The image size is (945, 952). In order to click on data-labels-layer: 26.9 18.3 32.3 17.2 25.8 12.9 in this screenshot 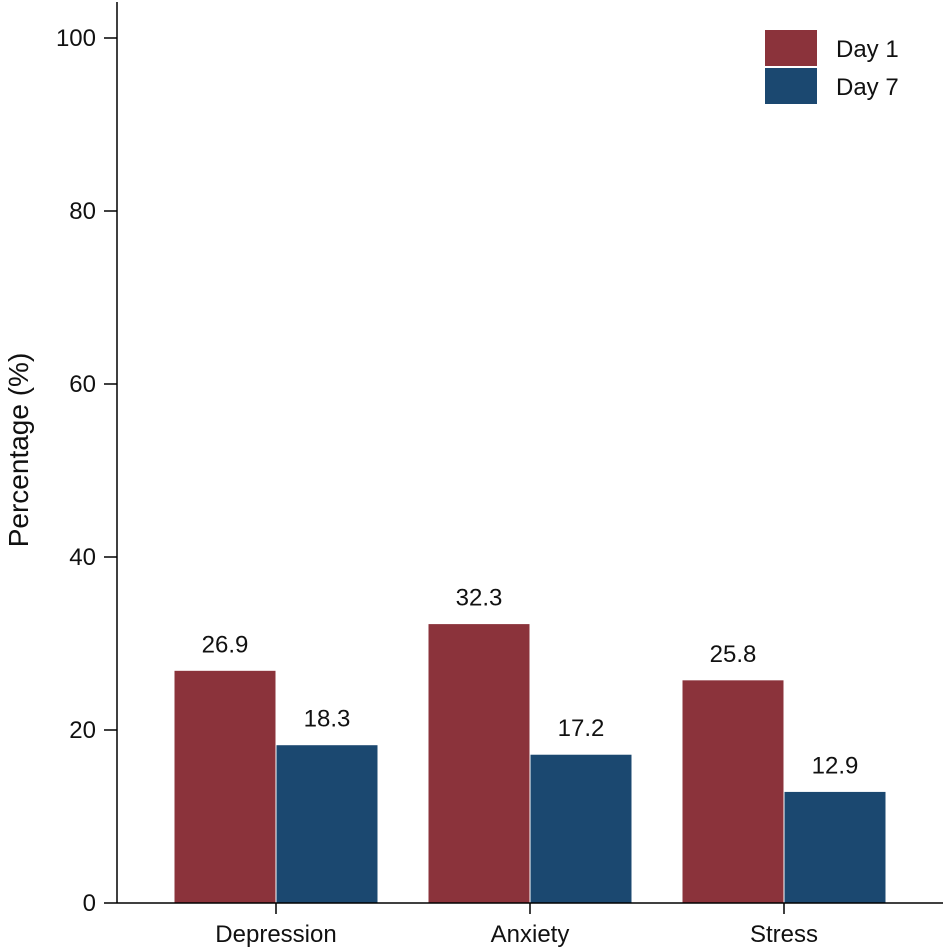, I will do `click(530, 682)`.